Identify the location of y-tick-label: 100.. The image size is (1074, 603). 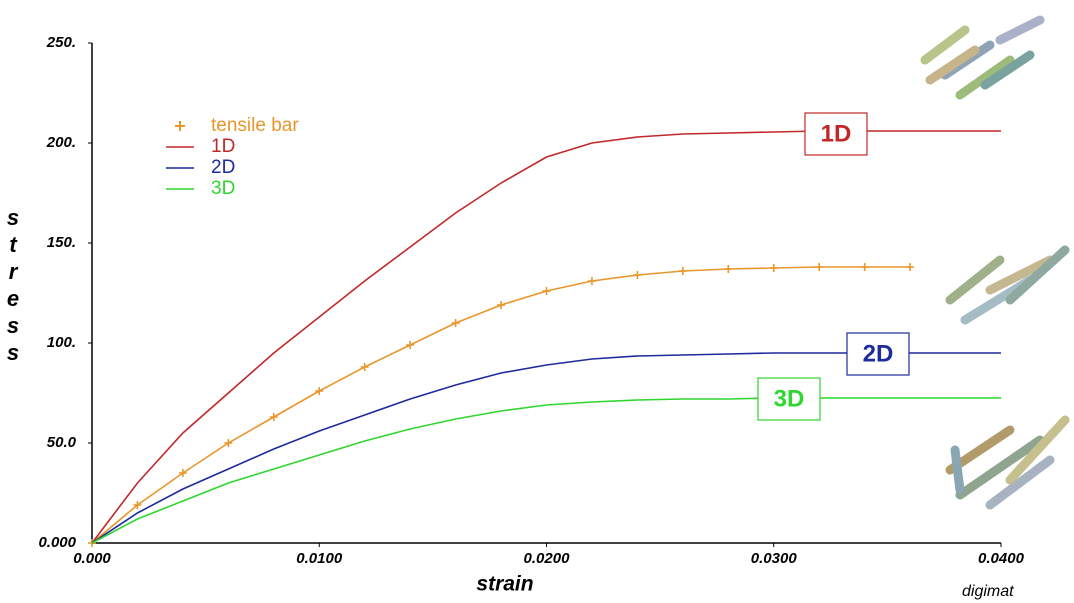
(61, 342).